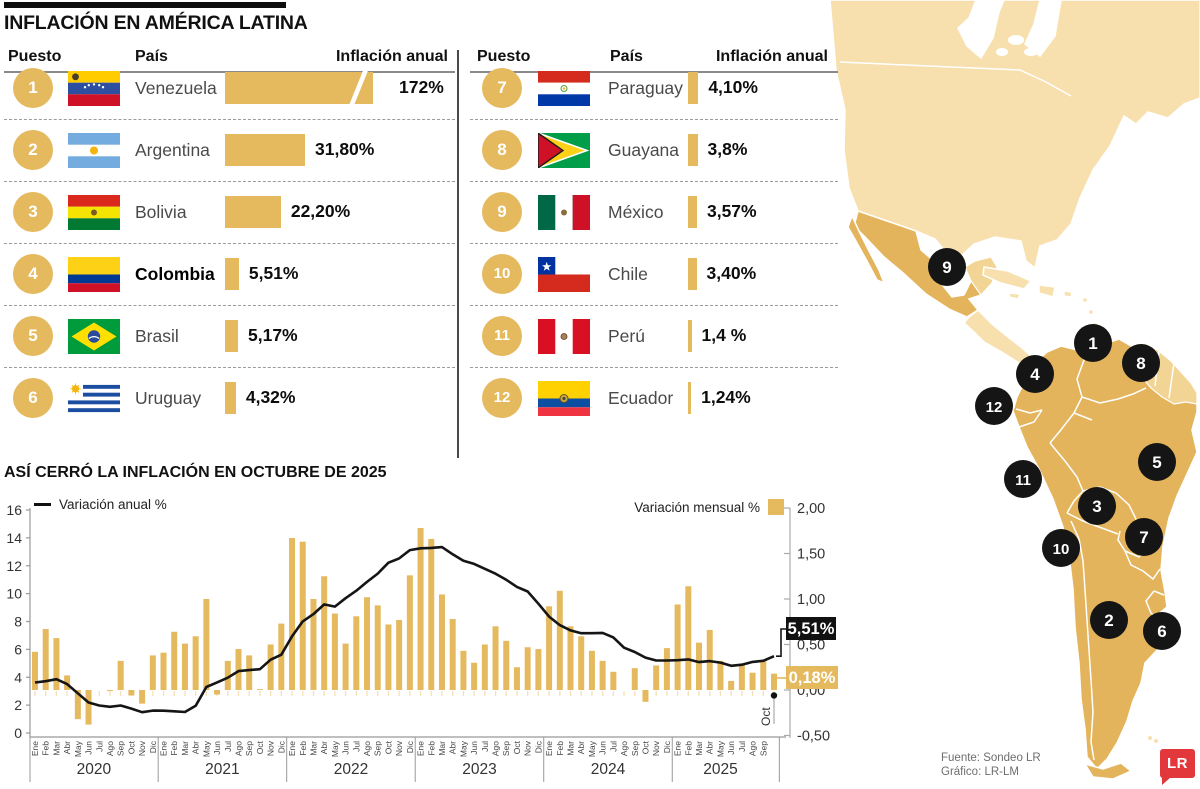 This screenshot has width=1200, height=789. I want to click on table-row: 9 México 3,57%, so click(420, 212).